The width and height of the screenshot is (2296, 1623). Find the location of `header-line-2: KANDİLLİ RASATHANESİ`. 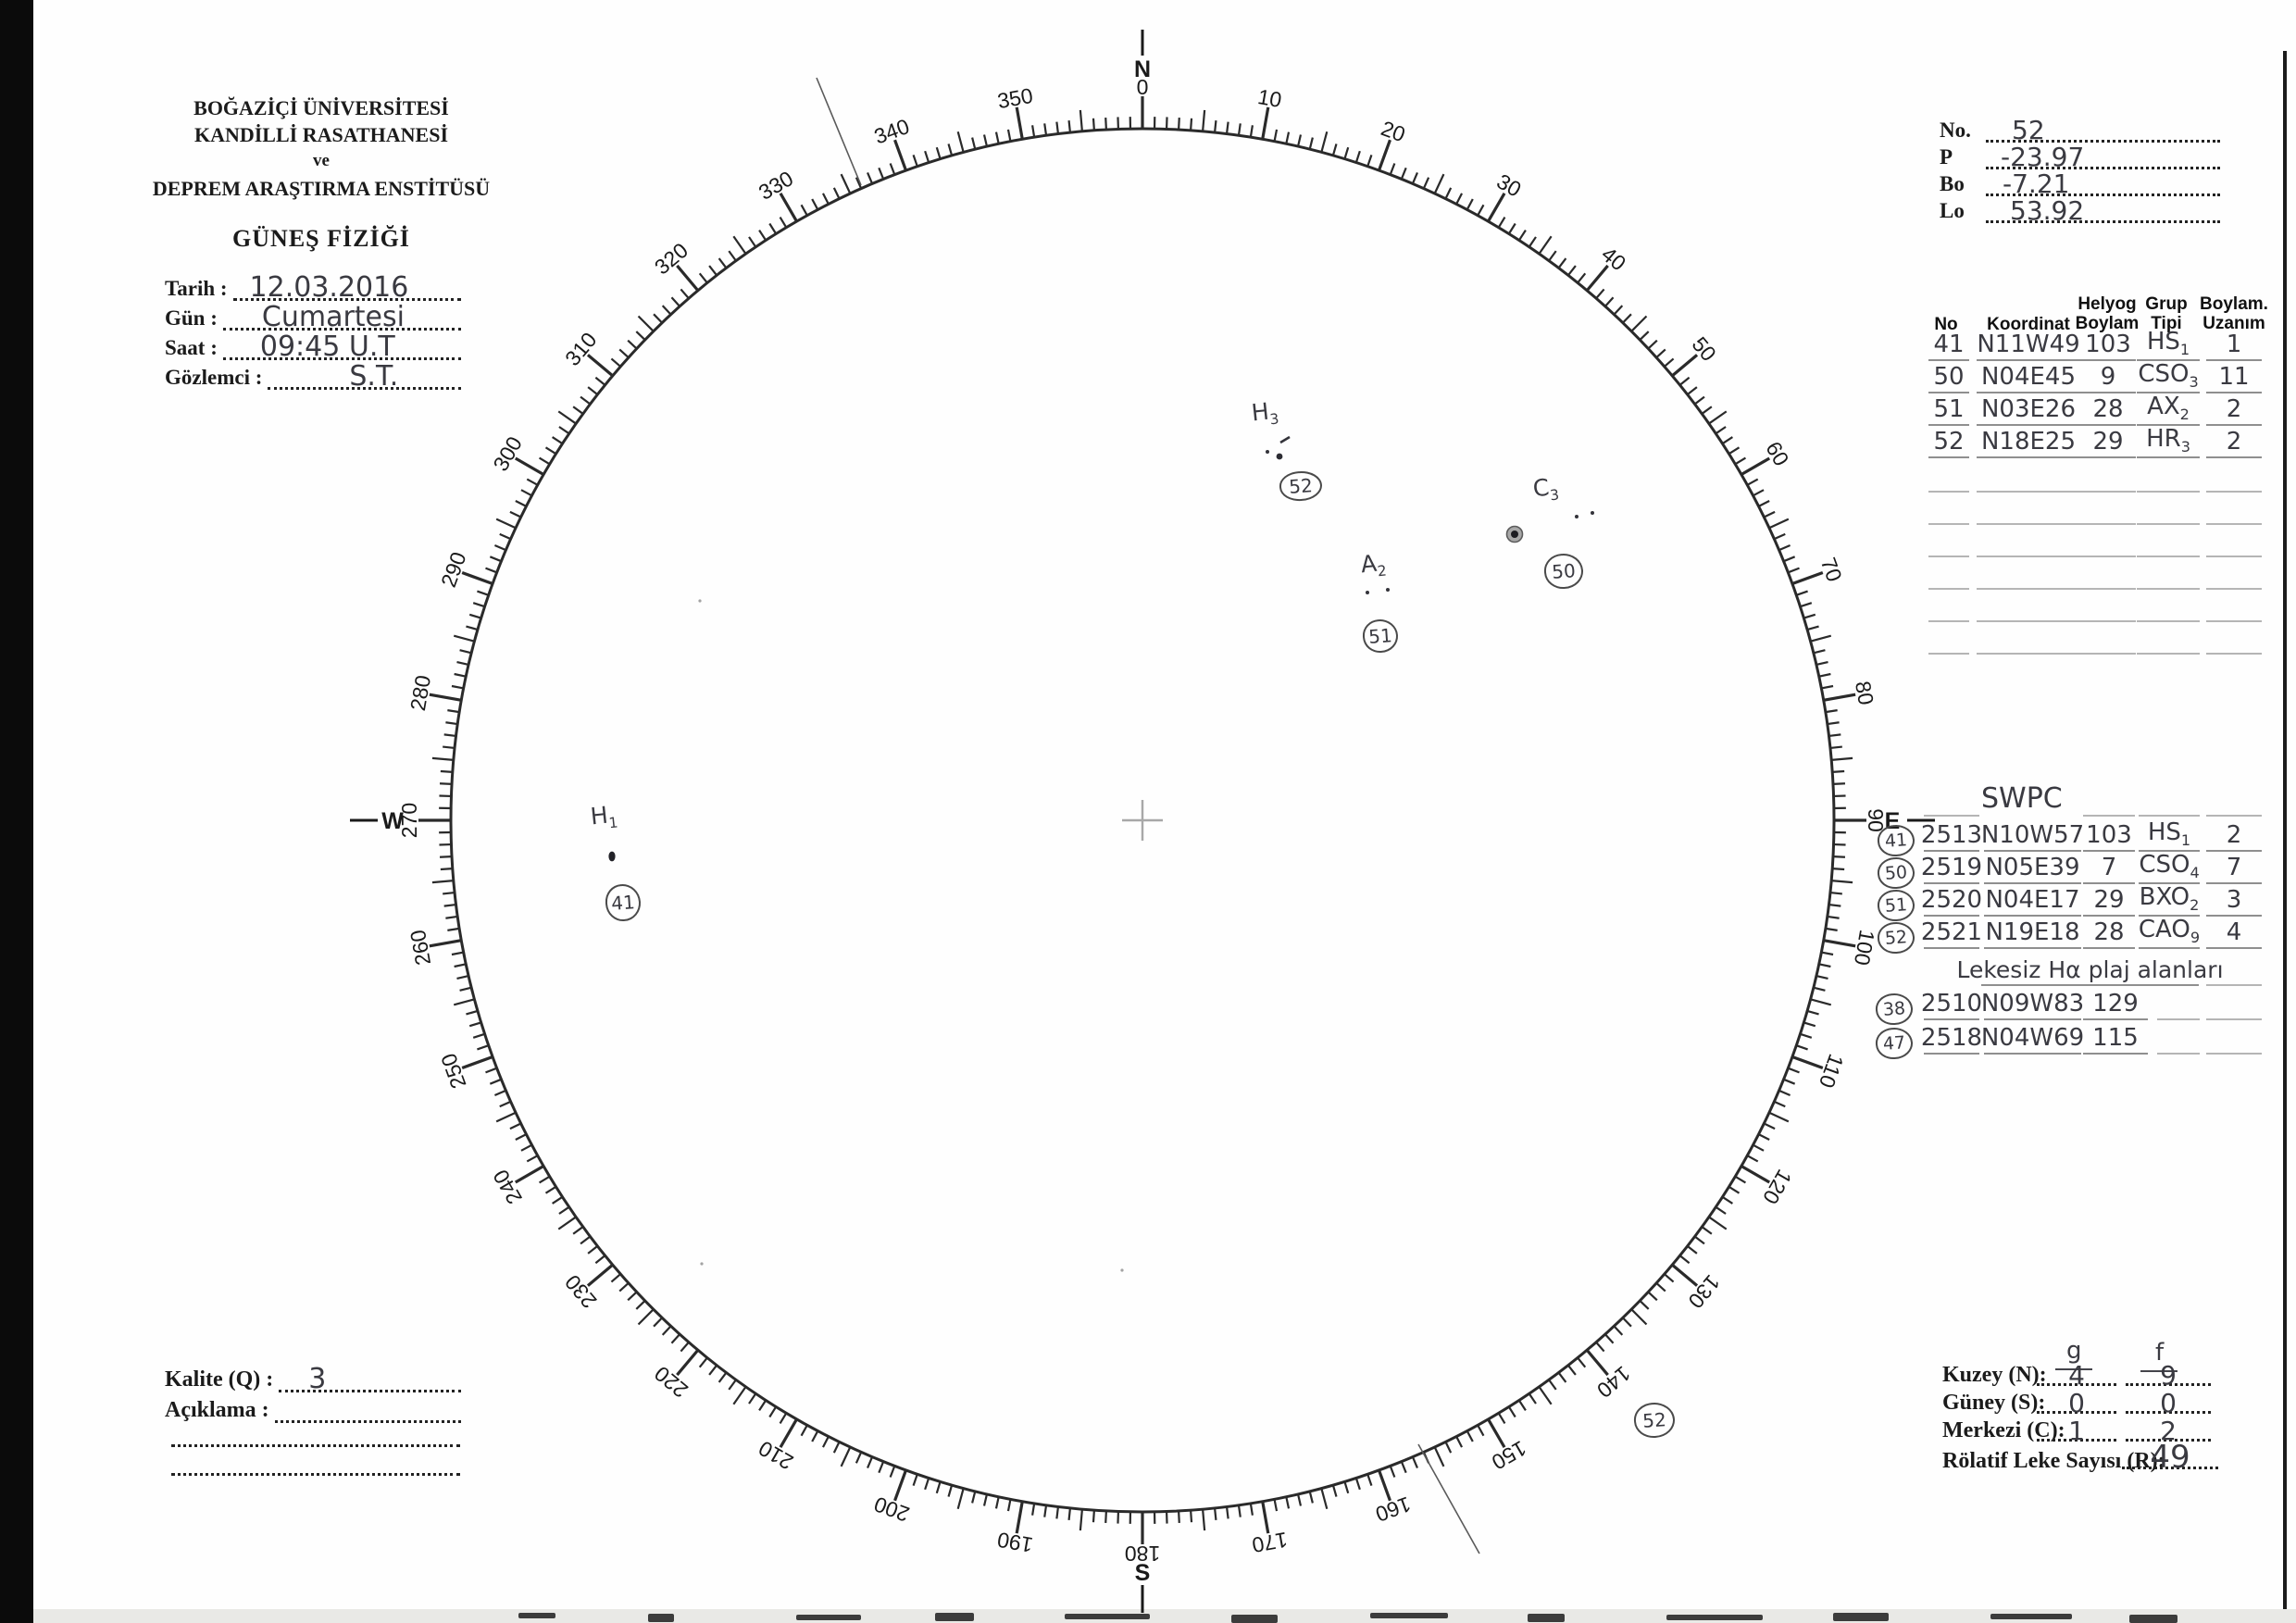

header-line-2: KANDİLLİ RASATHANESİ is located at coordinates (321, 134).